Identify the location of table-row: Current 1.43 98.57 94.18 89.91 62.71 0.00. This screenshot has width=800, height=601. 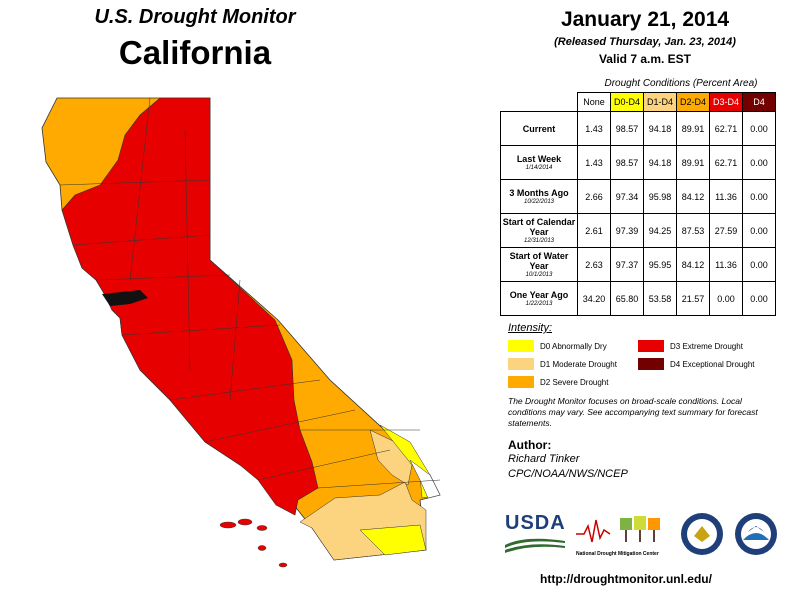
(638, 128).